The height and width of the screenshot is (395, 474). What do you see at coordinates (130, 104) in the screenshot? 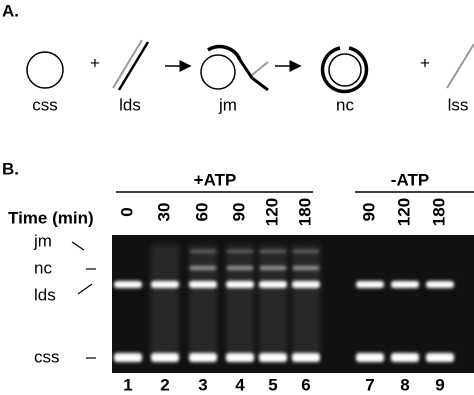
I see `item-label: lds` at bounding box center [130, 104].